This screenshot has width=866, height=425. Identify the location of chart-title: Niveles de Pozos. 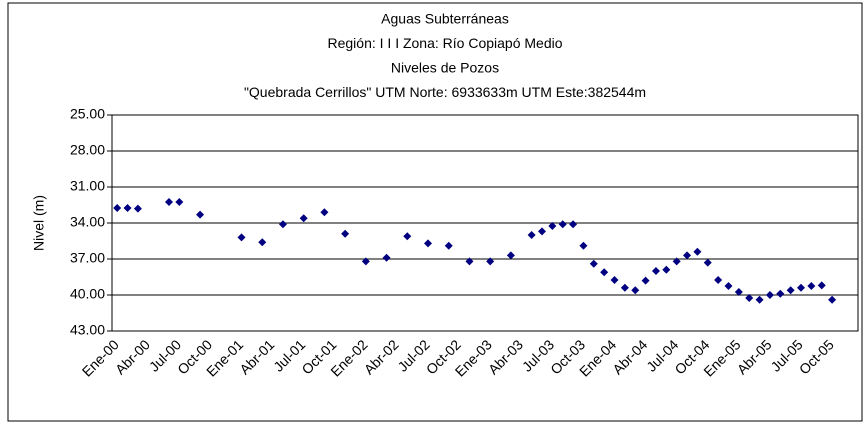
(445, 68).